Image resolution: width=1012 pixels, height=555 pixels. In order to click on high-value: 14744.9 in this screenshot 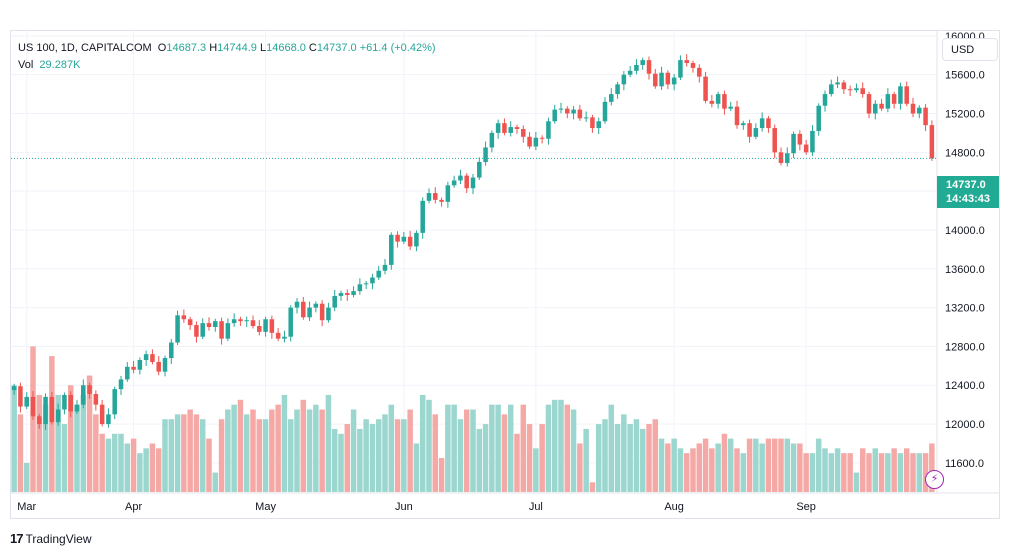, I will do `click(237, 48)`.